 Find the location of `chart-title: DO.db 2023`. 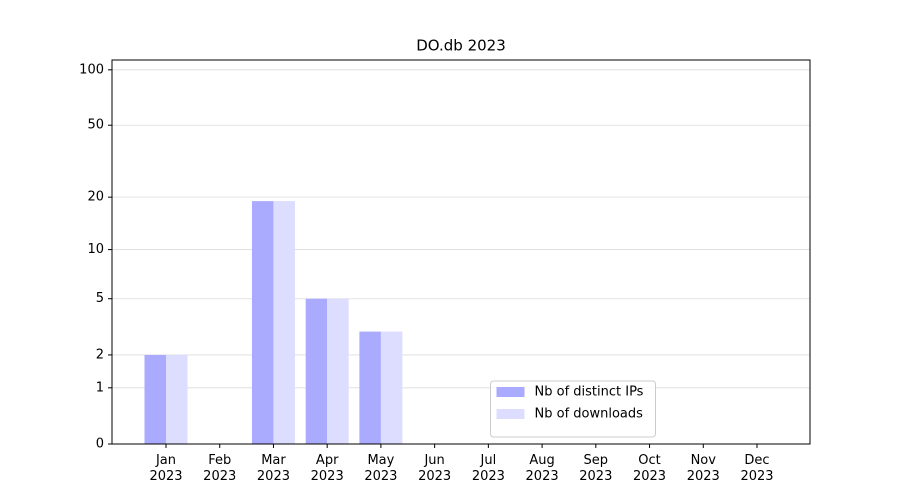

chart-title: DO.db 2023 is located at coordinates (461, 46).